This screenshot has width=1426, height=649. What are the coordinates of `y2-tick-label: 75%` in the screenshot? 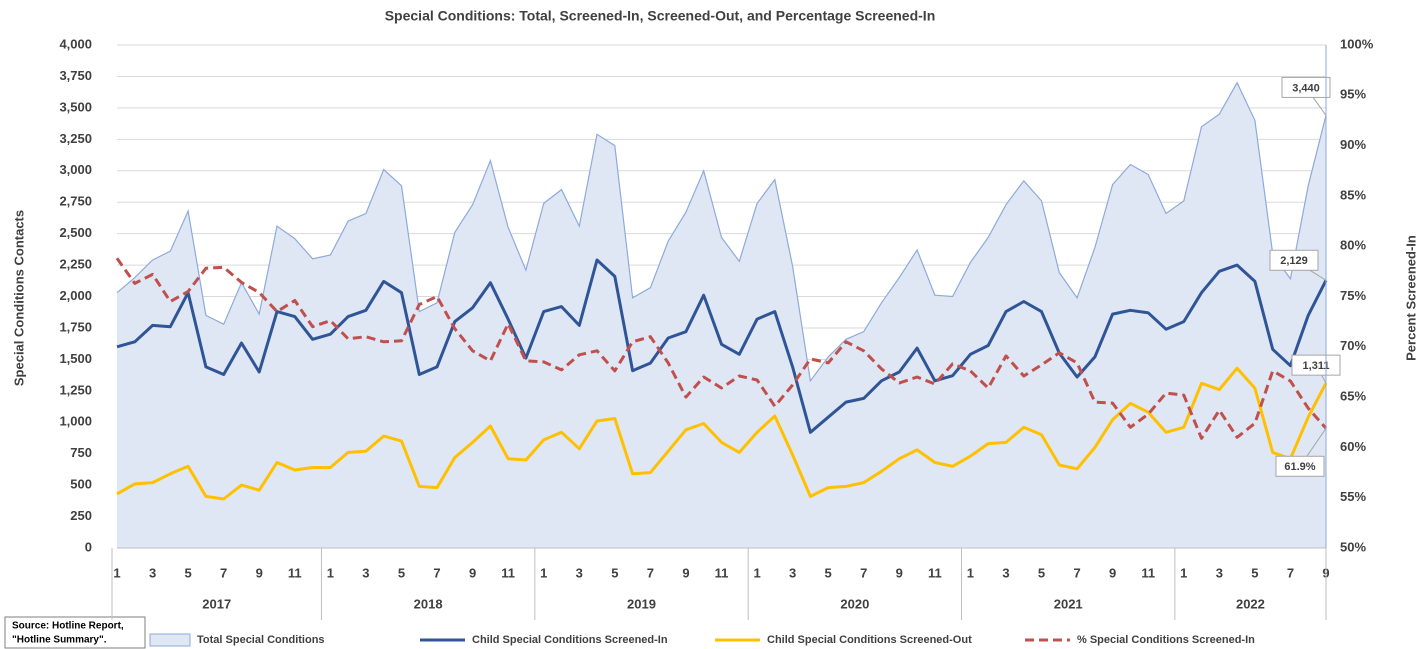 It's located at (1353, 295).